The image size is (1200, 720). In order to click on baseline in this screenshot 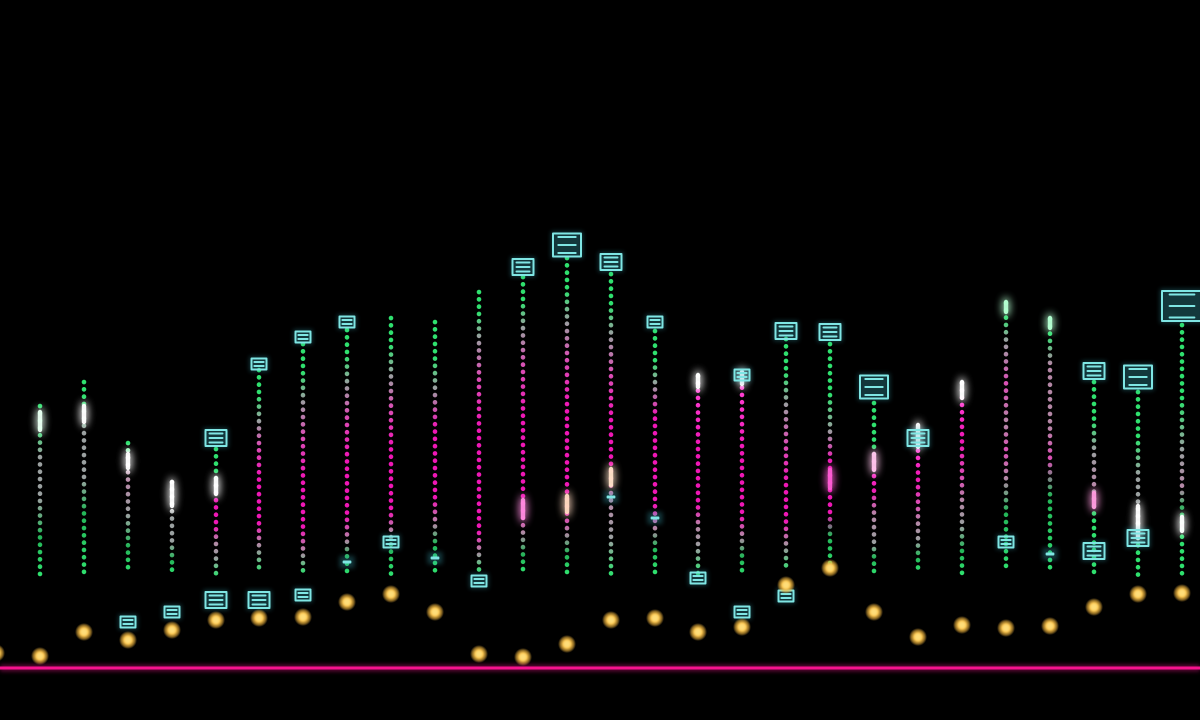, I will do `click(600, 668)`.